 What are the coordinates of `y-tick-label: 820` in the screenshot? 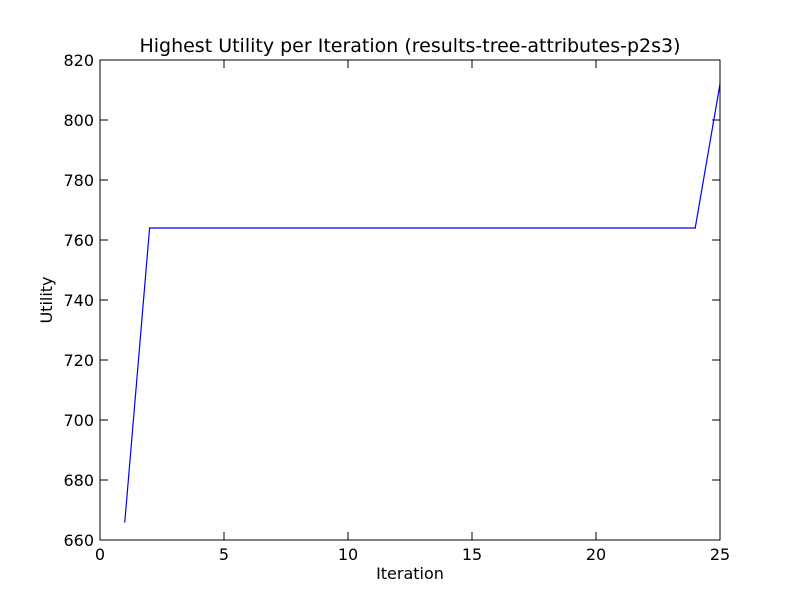 It's located at (78, 60).